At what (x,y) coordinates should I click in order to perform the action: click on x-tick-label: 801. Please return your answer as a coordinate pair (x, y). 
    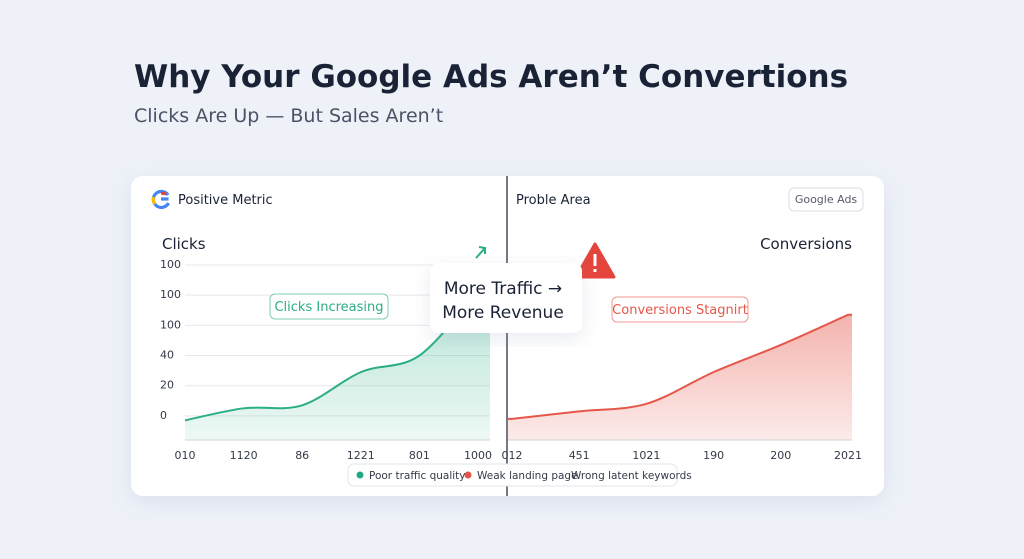
    Looking at the image, I should click on (419, 455).